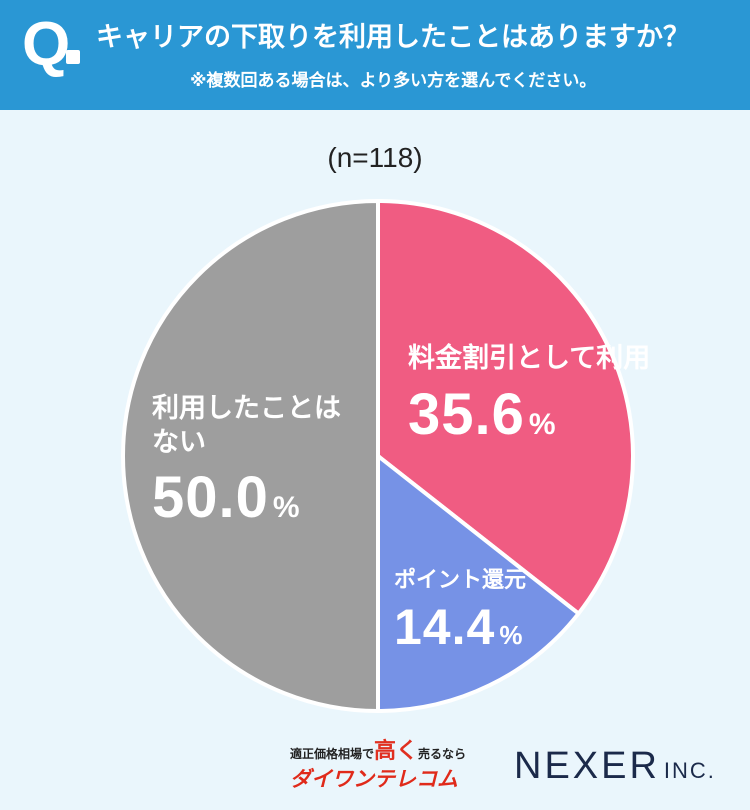 Image resolution: width=750 pixels, height=810 pixels. I want to click on label-never-line1: 利用したことは, so click(246, 408).